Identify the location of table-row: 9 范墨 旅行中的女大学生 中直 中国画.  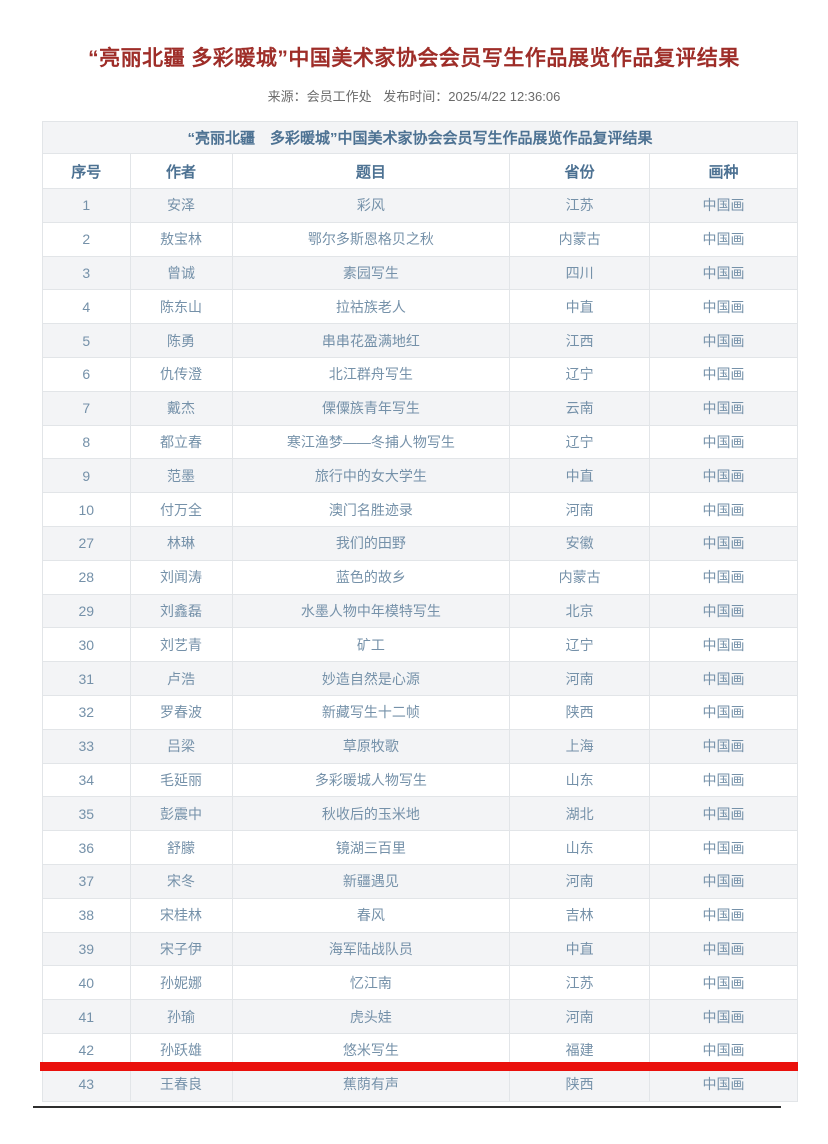
(420, 476).